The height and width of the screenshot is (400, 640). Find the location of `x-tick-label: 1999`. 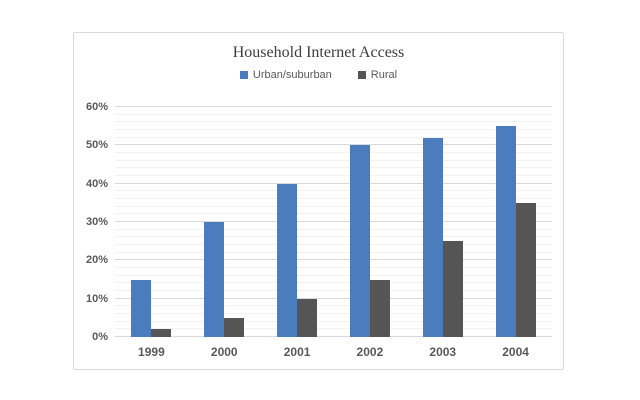

x-tick-label: 1999 is located at coordinates (151, 352).